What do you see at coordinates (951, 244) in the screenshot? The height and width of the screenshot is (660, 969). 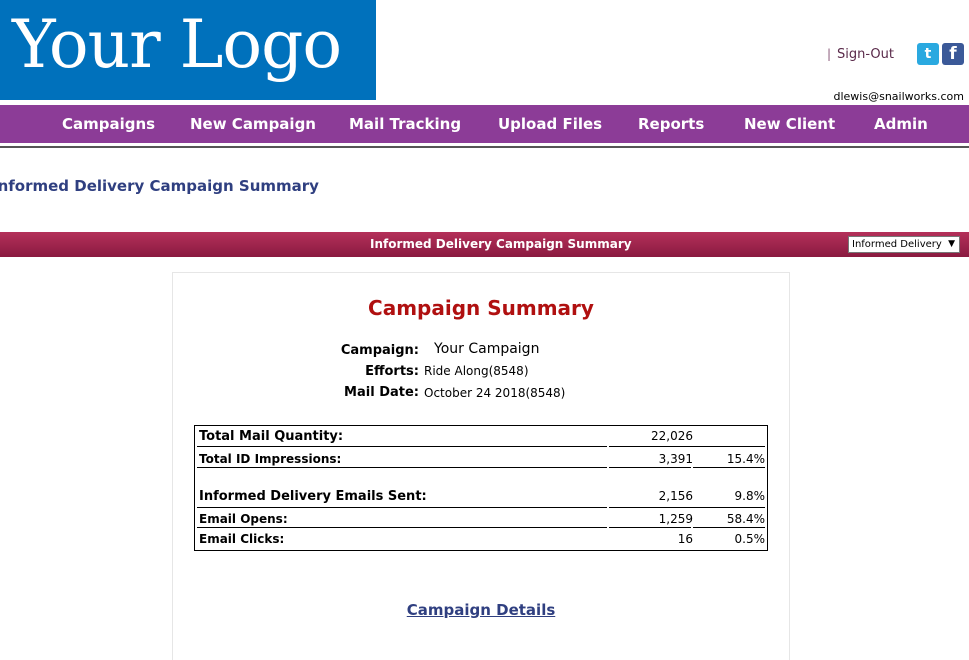 I see `dropdown-arrow-icon: ▼` at bounding box center [951, 244].